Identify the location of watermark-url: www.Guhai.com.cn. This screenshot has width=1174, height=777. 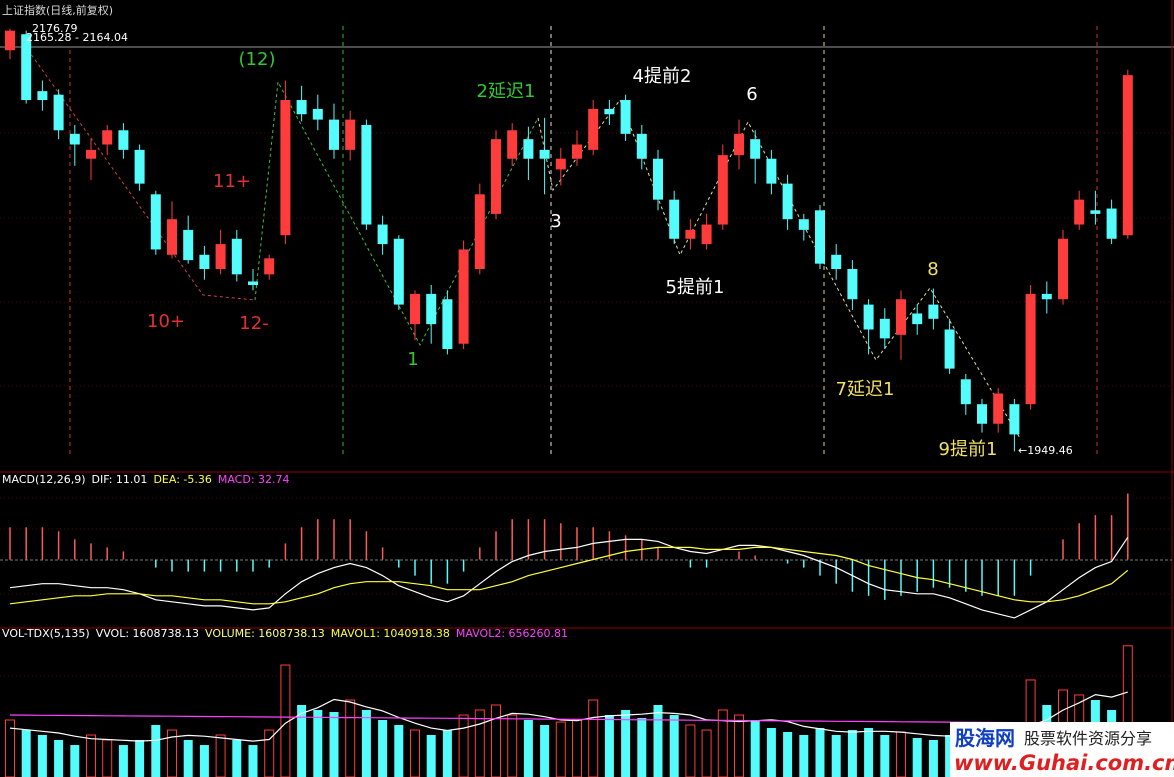
(1064, 763).